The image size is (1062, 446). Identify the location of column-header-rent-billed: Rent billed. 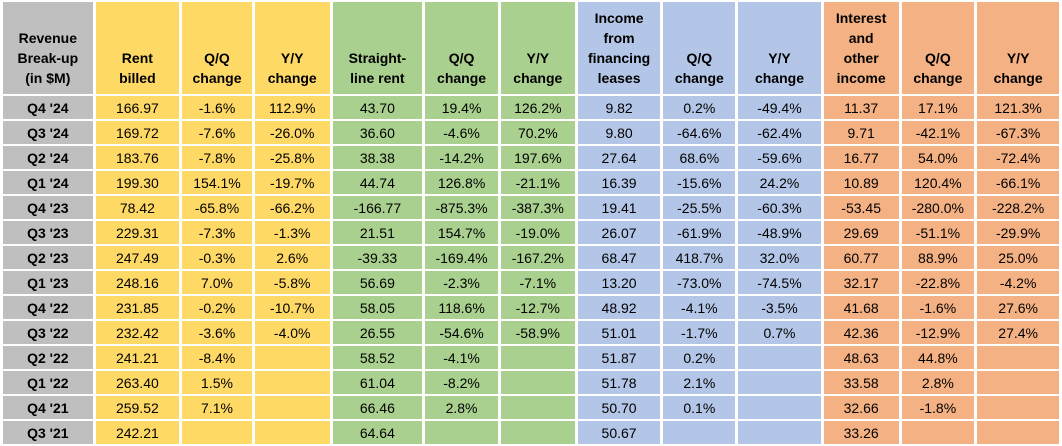
(137, 48).